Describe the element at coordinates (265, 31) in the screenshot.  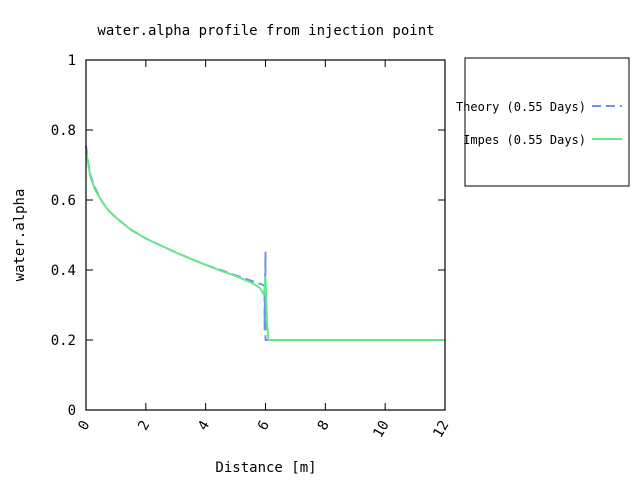
I see `chart-title: water.alpha profile from injection point` at that location.